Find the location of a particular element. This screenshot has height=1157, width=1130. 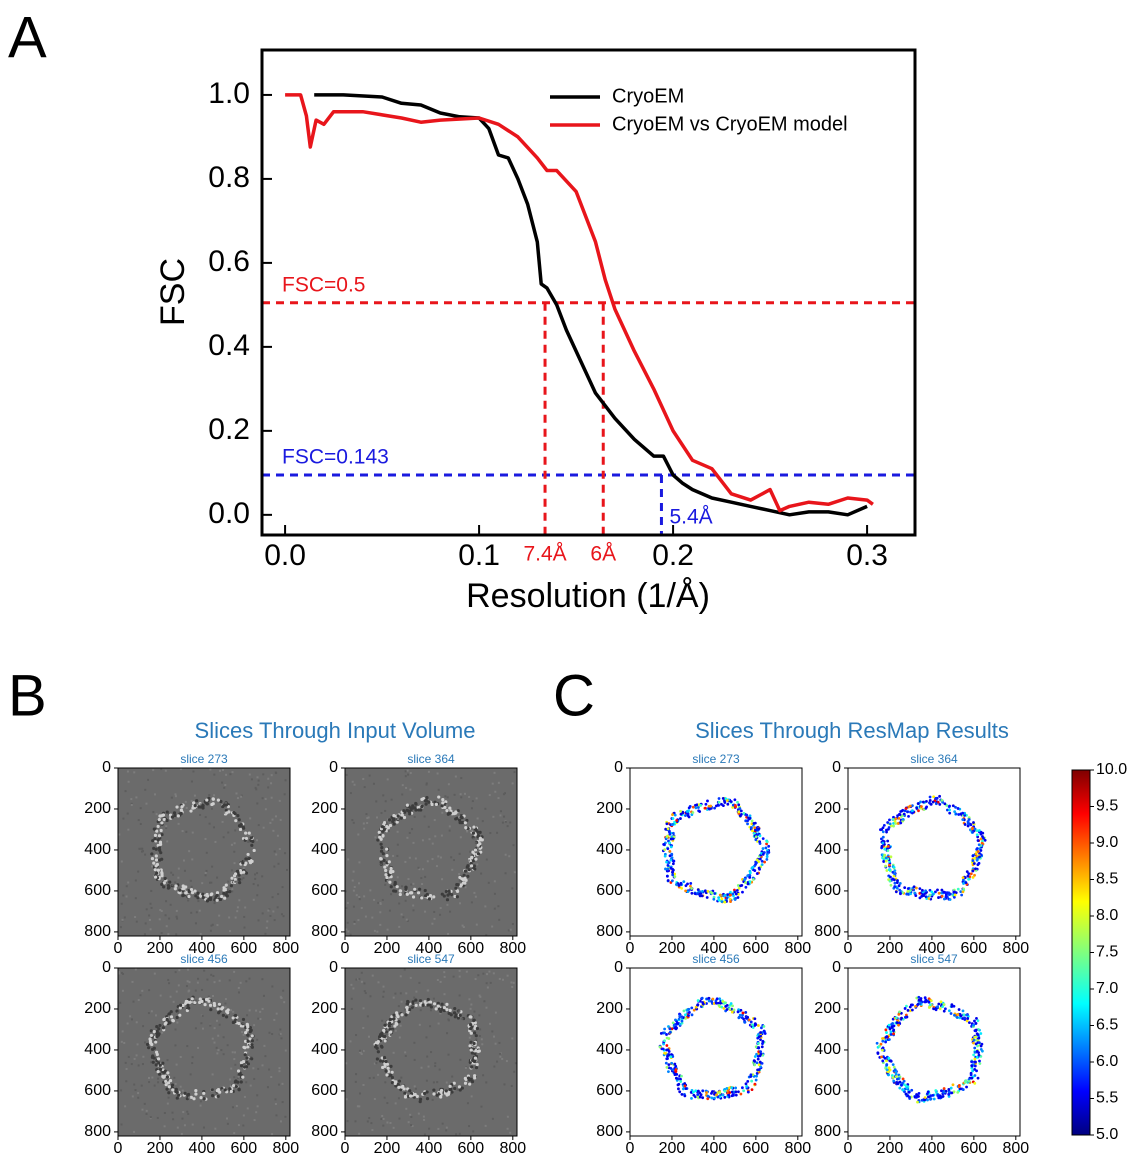

reference-label: 7.4Å is located at coordinates (544, 554).